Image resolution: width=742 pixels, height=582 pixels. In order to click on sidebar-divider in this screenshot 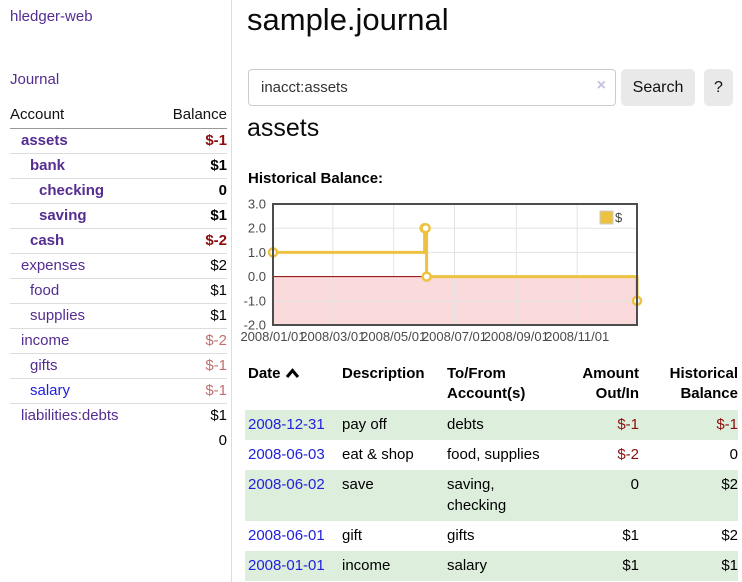, I will do `click(231, 291)`.